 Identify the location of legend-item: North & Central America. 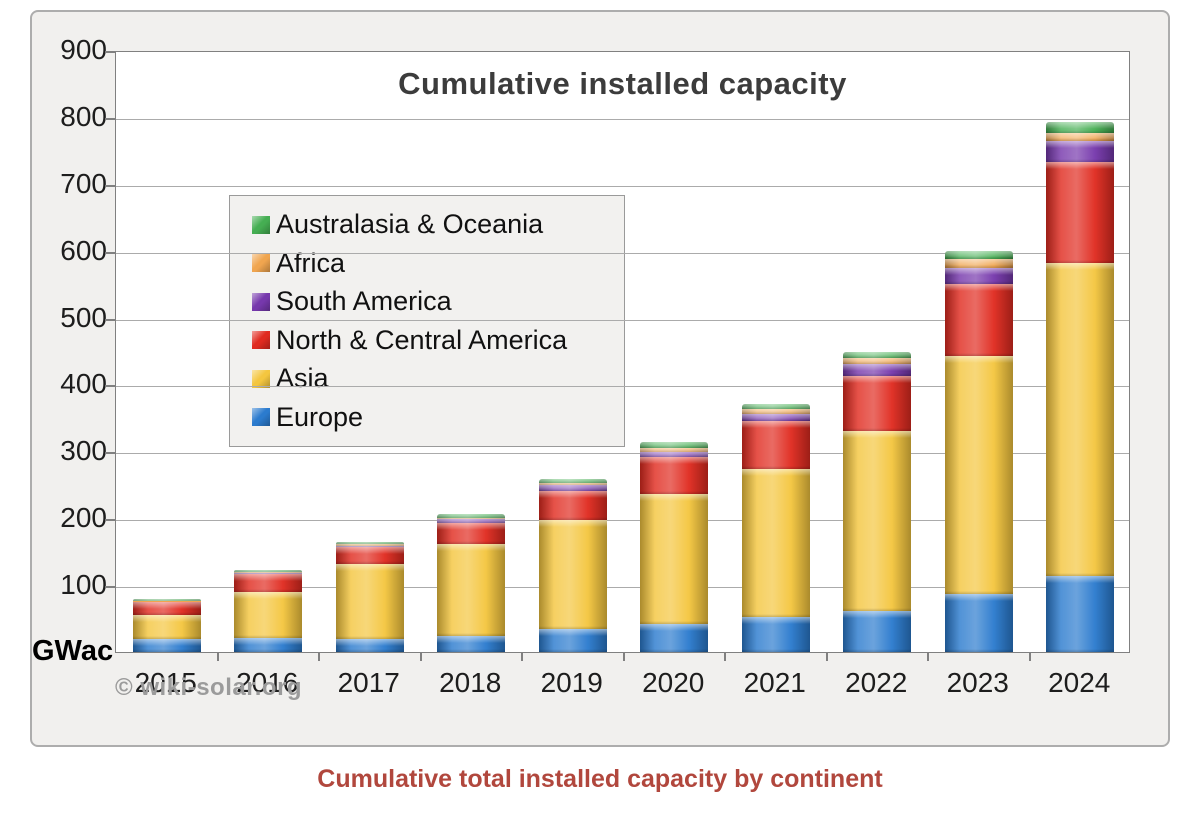
(438, 340).